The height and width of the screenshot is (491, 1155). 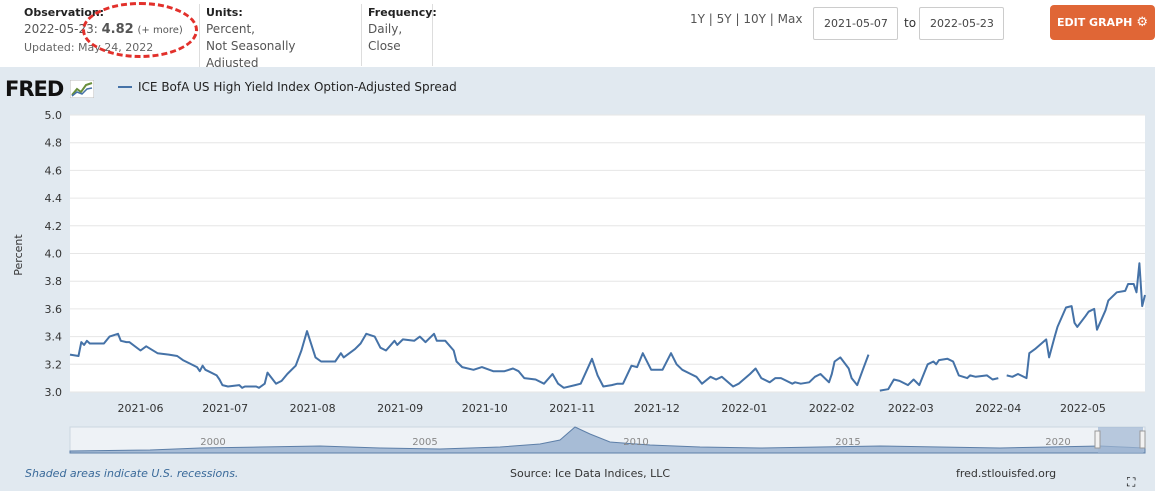 What do you see at coordinates (224, 12) in the screenshot?
I see `units-label: Units:` at bounding box center [224, 12].